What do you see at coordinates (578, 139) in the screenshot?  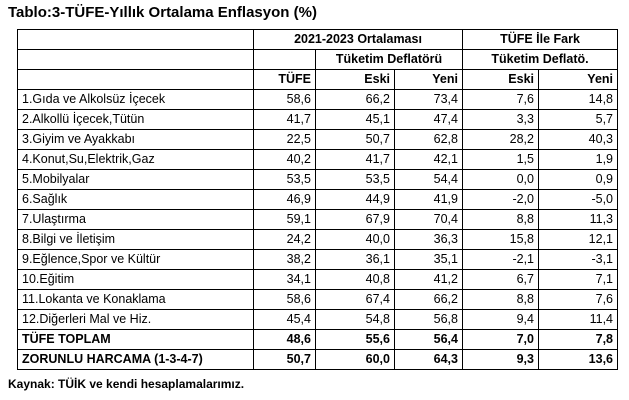 I see `cell-fark-yeni: 40,3` at bounding box center [578, 139].